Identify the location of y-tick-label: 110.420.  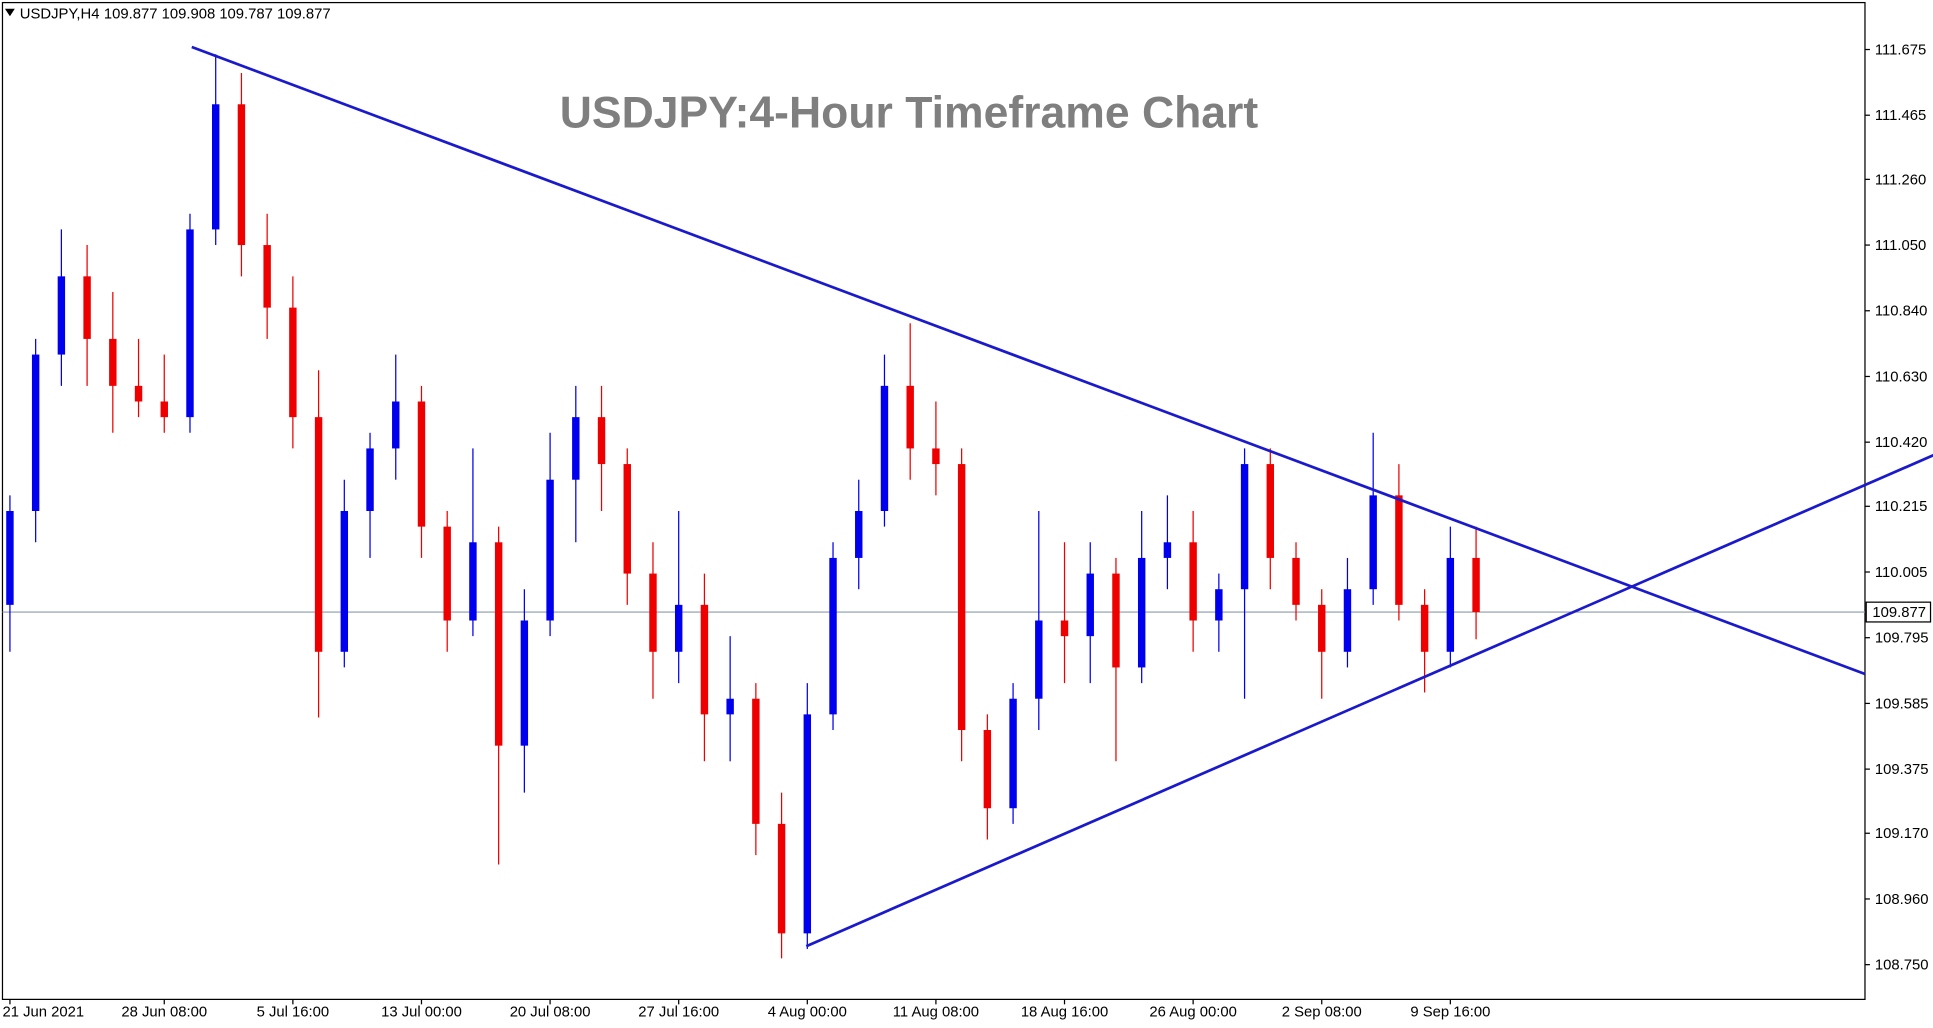
(1901, 443).